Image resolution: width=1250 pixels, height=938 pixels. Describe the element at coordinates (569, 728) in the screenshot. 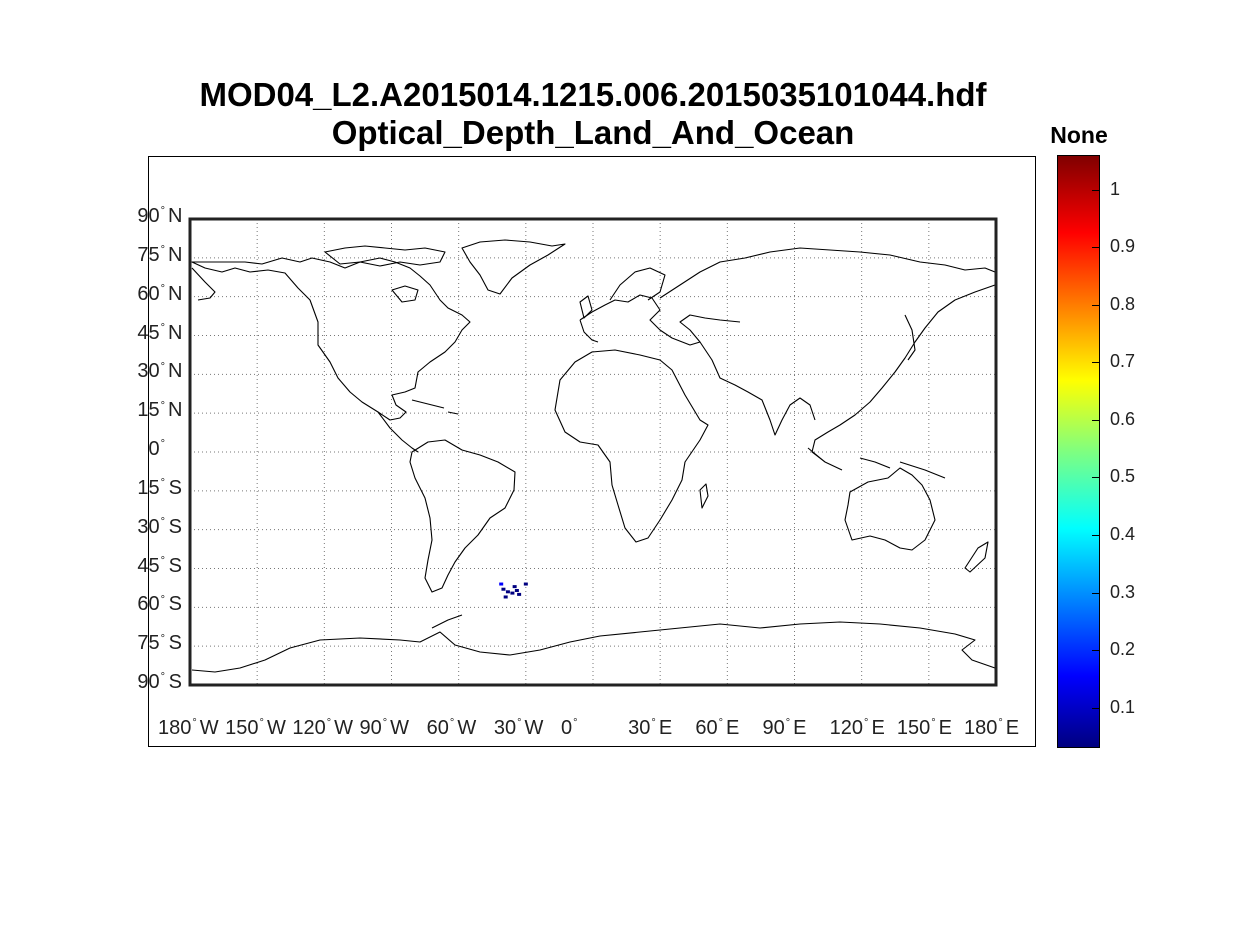

I see `lon-tick-label: 0°` at that location.